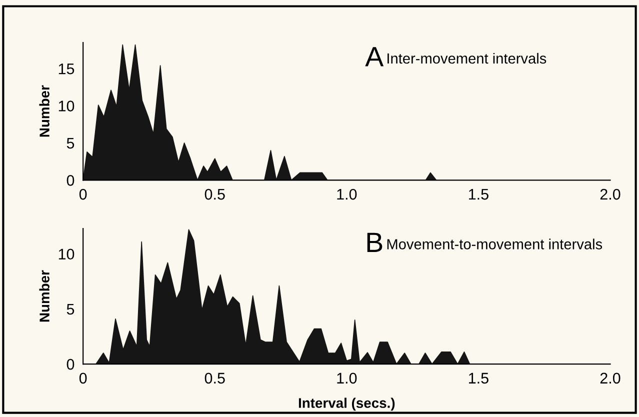  What do you see at coordinates (374, 56) in the screenshot?
I see `chart-title: A` at bounding box center [374, 56].